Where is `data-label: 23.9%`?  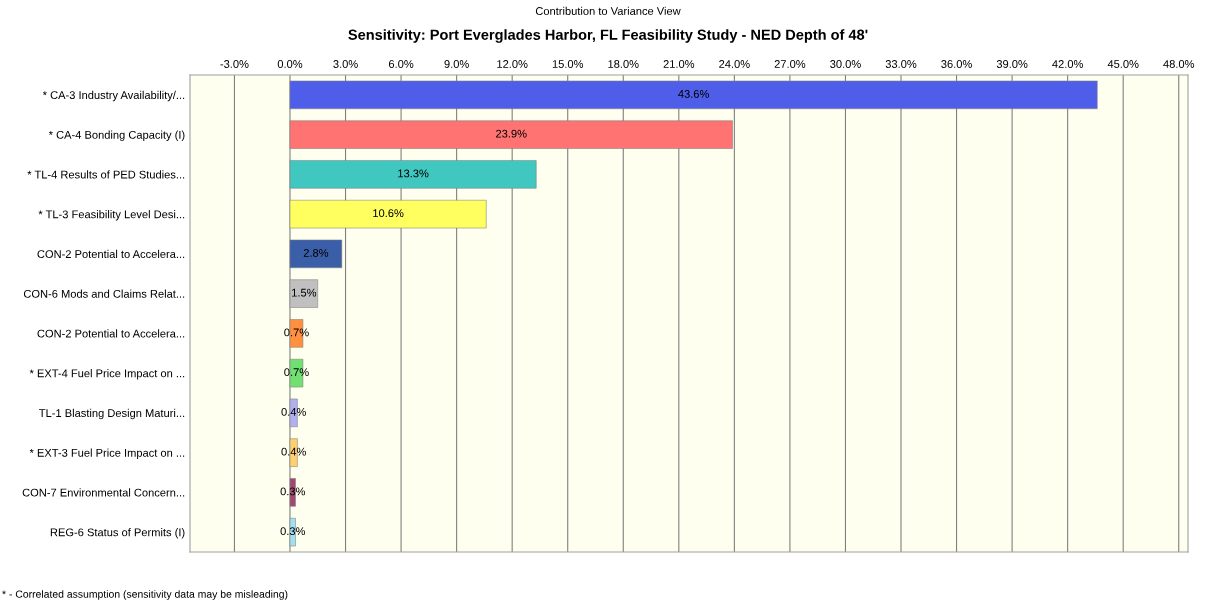 data-label: 23.9% is located at coordinates (511, 133).